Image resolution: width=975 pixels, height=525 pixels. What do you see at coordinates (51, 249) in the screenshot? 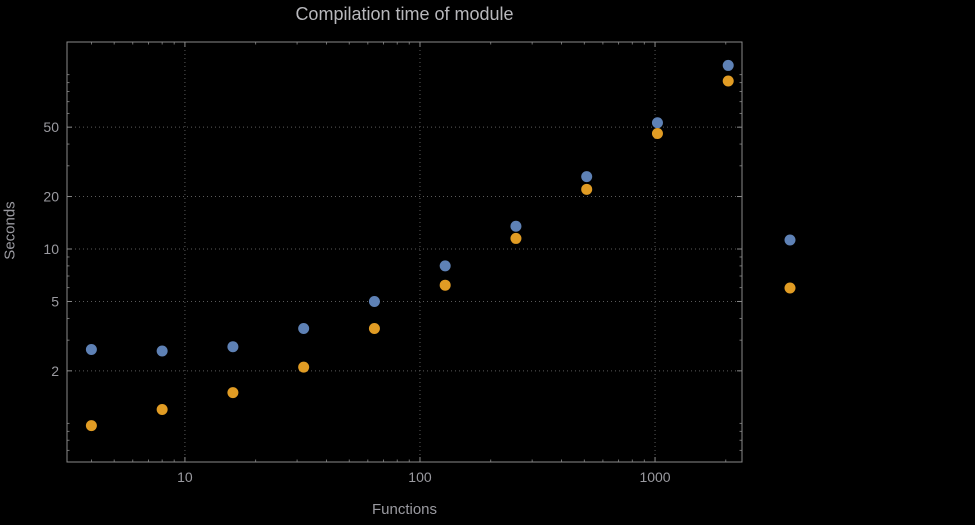
I see `y-tick-label: 10` at bounding box center [51, 249].